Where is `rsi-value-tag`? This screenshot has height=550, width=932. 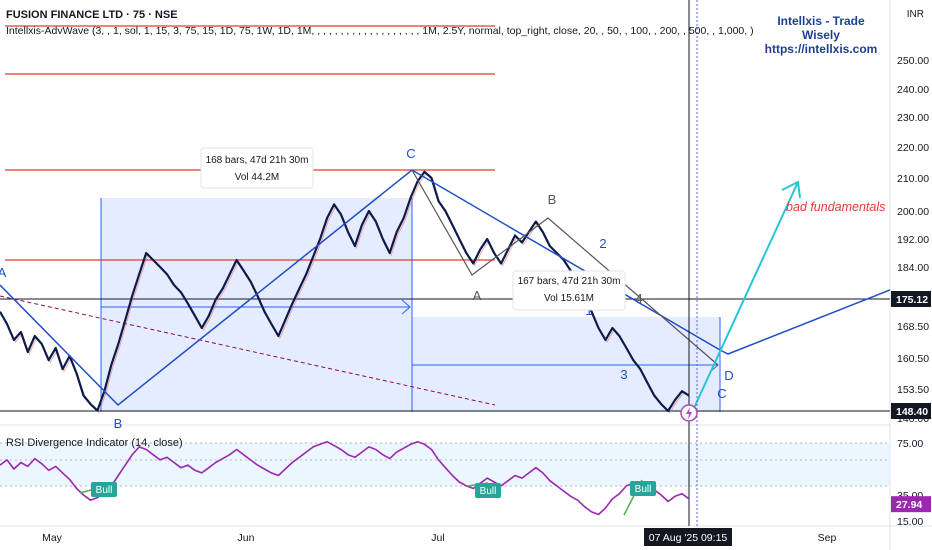
rsi-value-tag is located at coordinates (911, 504).